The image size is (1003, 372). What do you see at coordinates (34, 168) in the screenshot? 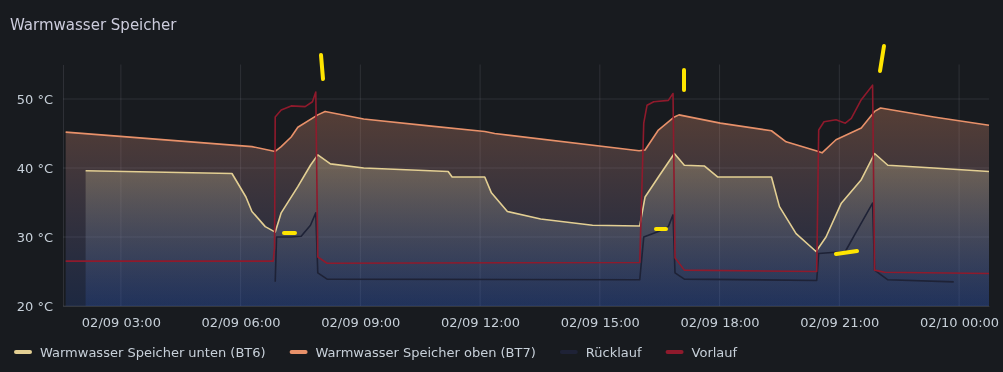
I see `y-tick-label: 40 °C` at bounding box center [34, 168].